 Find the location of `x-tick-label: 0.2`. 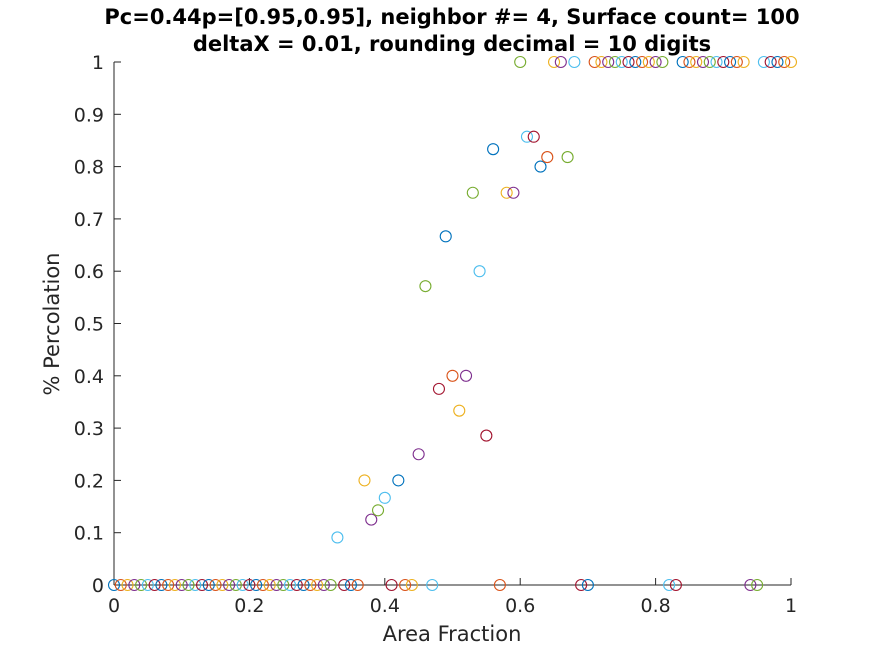

x-tick-label: 0.2 is located at coordinates (249, 606).